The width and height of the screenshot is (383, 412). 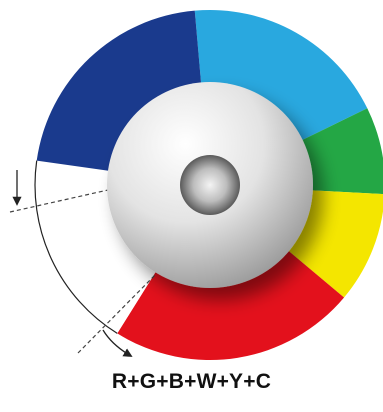 What do you see at coordinates (119, 311) in the screenshot?
I see `boundary-dashed-line-bottom` at bounding box center [119, 311].